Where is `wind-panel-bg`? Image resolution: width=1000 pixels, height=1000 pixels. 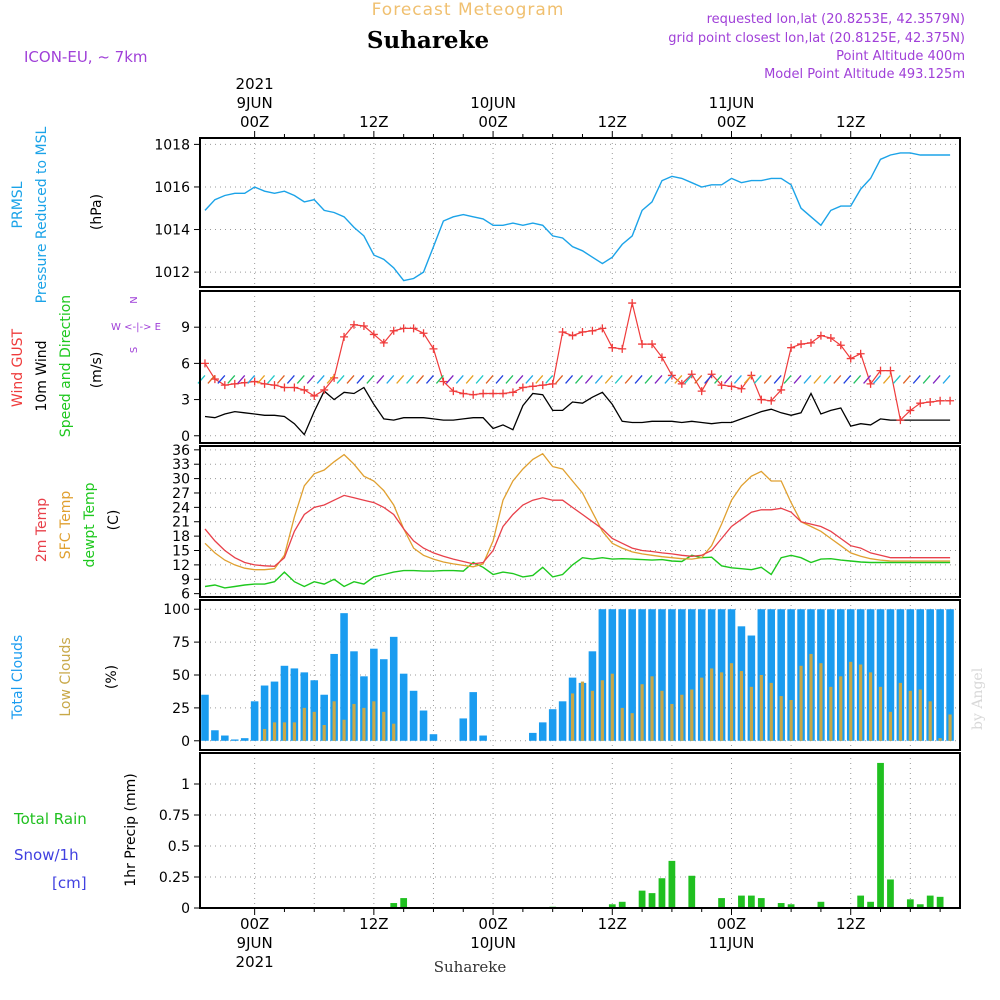 wind-panel-bg is located at coordinates (580, 367).